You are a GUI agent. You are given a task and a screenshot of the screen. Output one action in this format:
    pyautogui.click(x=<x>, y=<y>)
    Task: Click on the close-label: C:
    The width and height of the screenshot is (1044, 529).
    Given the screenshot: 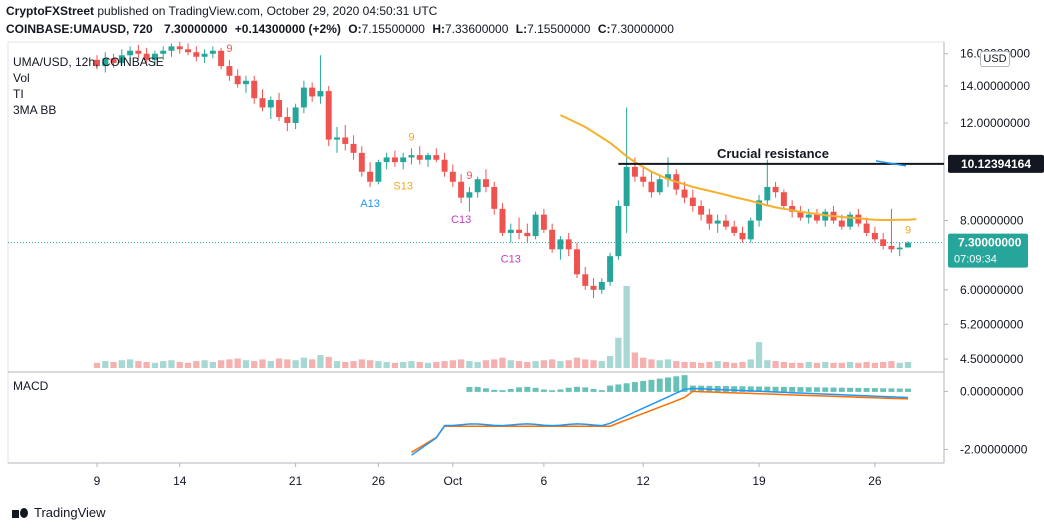 What is the action you would take?
    pyautogui.click(x=604, y=29)
    